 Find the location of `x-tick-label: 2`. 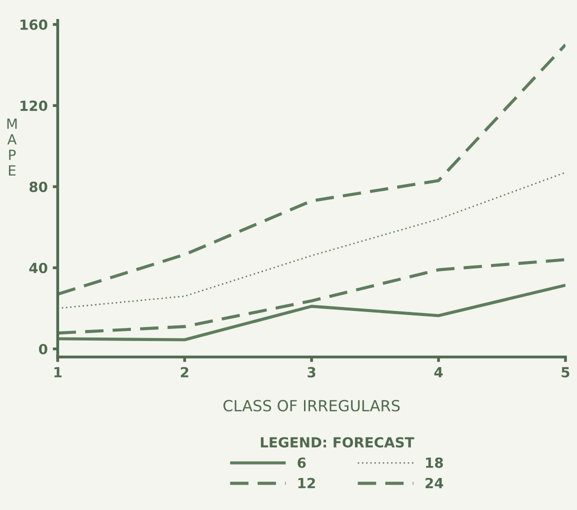

x-tick-label: 2 is located at coordinates (184, 372).